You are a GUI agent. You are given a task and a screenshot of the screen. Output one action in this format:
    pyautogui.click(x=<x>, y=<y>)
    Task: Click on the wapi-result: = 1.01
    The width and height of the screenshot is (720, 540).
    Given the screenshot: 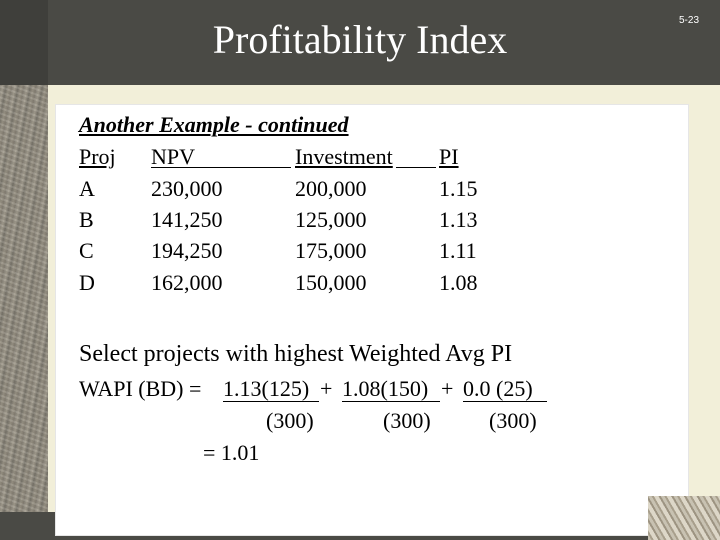 What is the action you would take?
    pyautogui.click(x=231, y=452)
    